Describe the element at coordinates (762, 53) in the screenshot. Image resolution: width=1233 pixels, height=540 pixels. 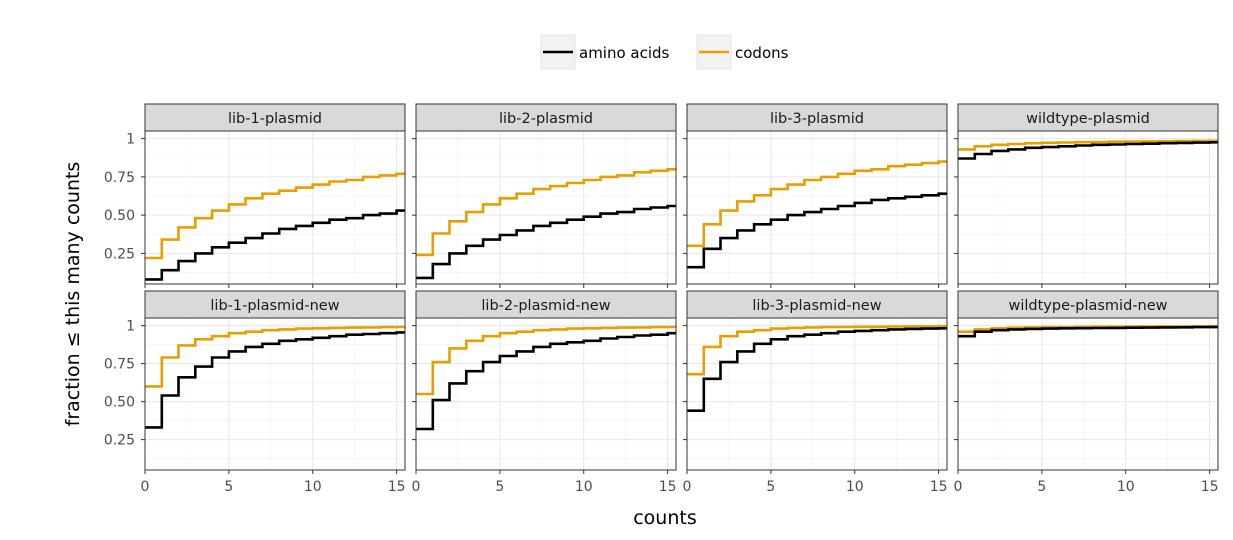
I see `legend-label-1: codons` at that location.